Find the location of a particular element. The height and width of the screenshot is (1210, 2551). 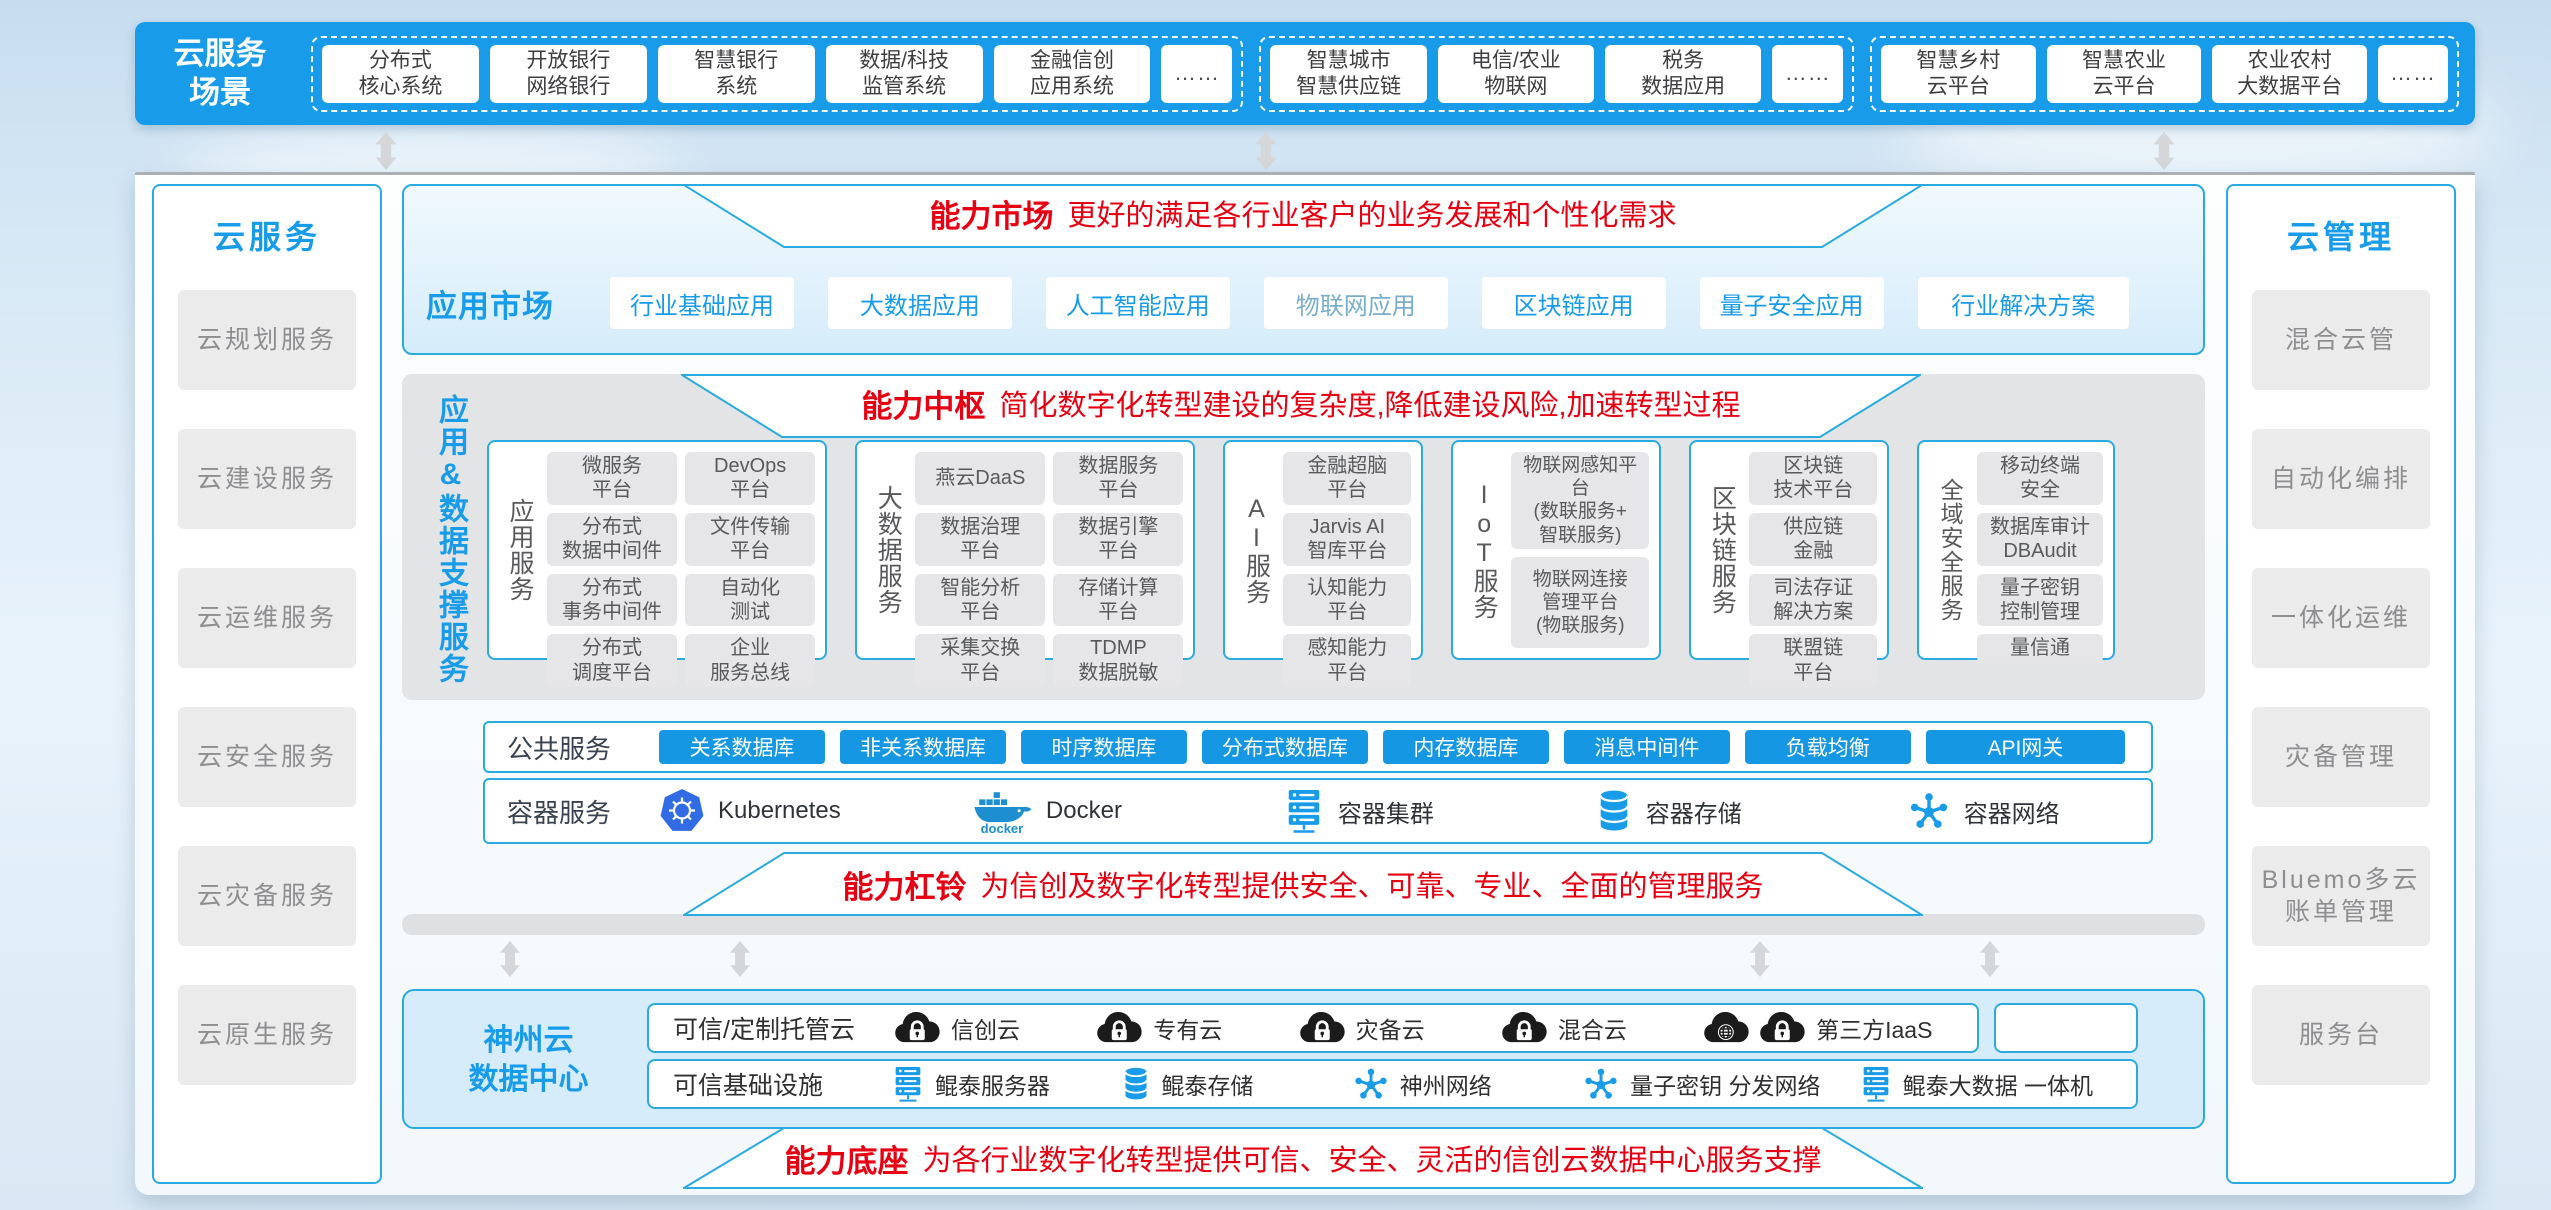

scenario-box: 数据/科技 监管系统 is located at coordinates (904, 73).